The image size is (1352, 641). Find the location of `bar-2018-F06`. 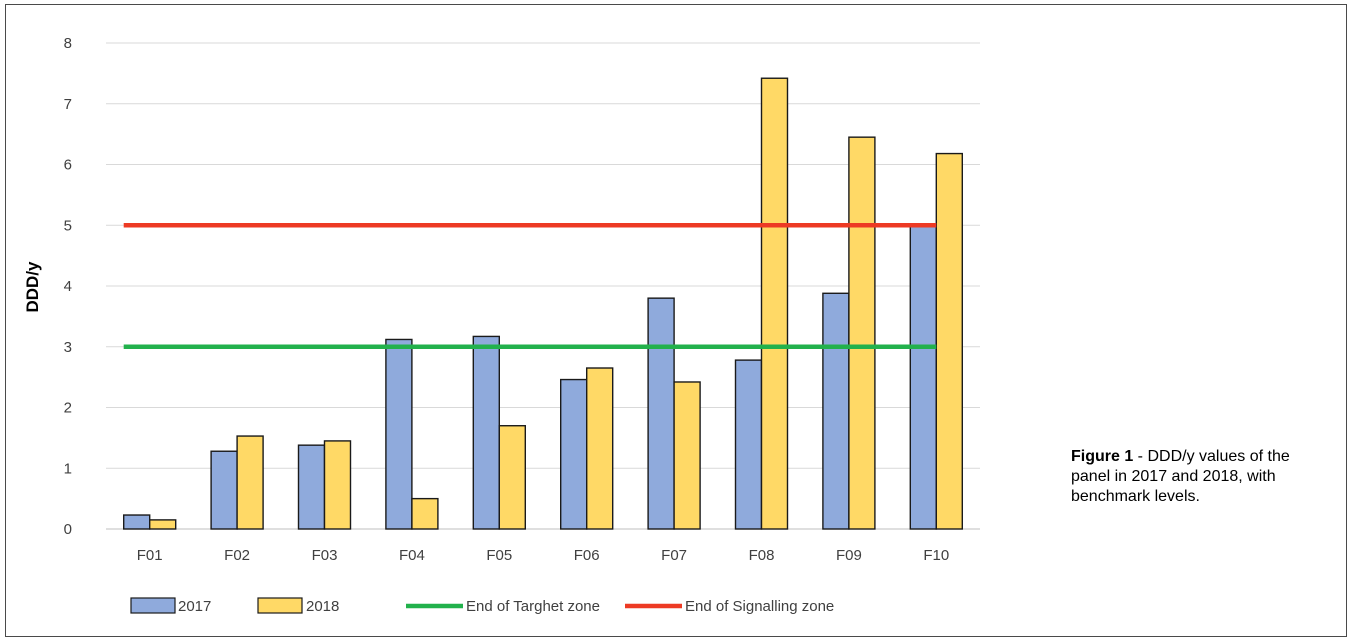

bar-2018-F06 is located at coordinates (600, 448).